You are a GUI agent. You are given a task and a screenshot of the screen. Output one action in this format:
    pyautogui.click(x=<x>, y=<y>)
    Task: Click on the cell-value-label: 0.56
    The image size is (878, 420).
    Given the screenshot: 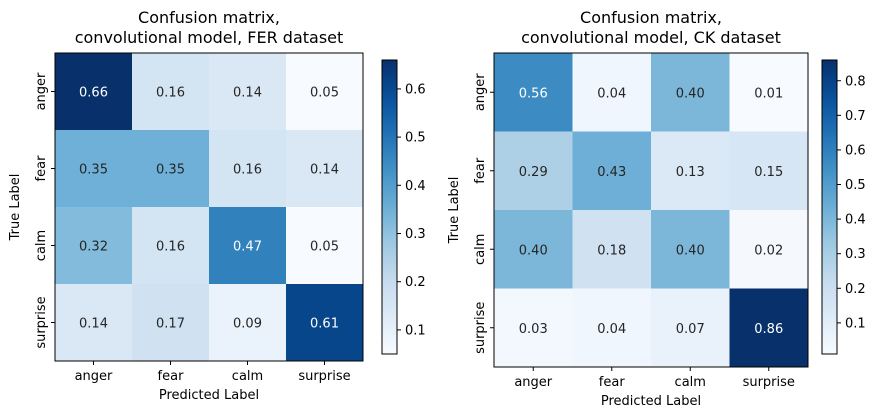 What is the action you would take?
    pyautogui.click(x=533, y=93)
    